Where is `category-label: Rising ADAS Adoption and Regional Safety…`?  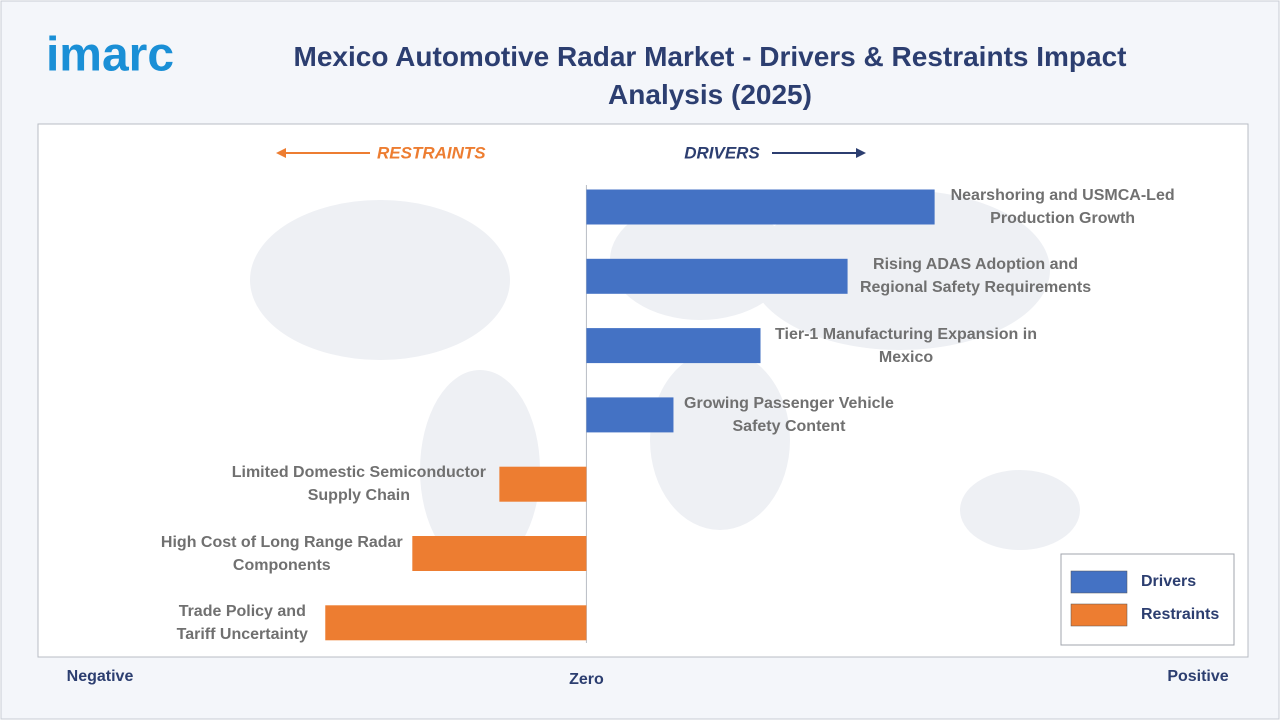 category-label: Rising ADAS Adoption and Regional Safety… is located at coordinates (975, 276).